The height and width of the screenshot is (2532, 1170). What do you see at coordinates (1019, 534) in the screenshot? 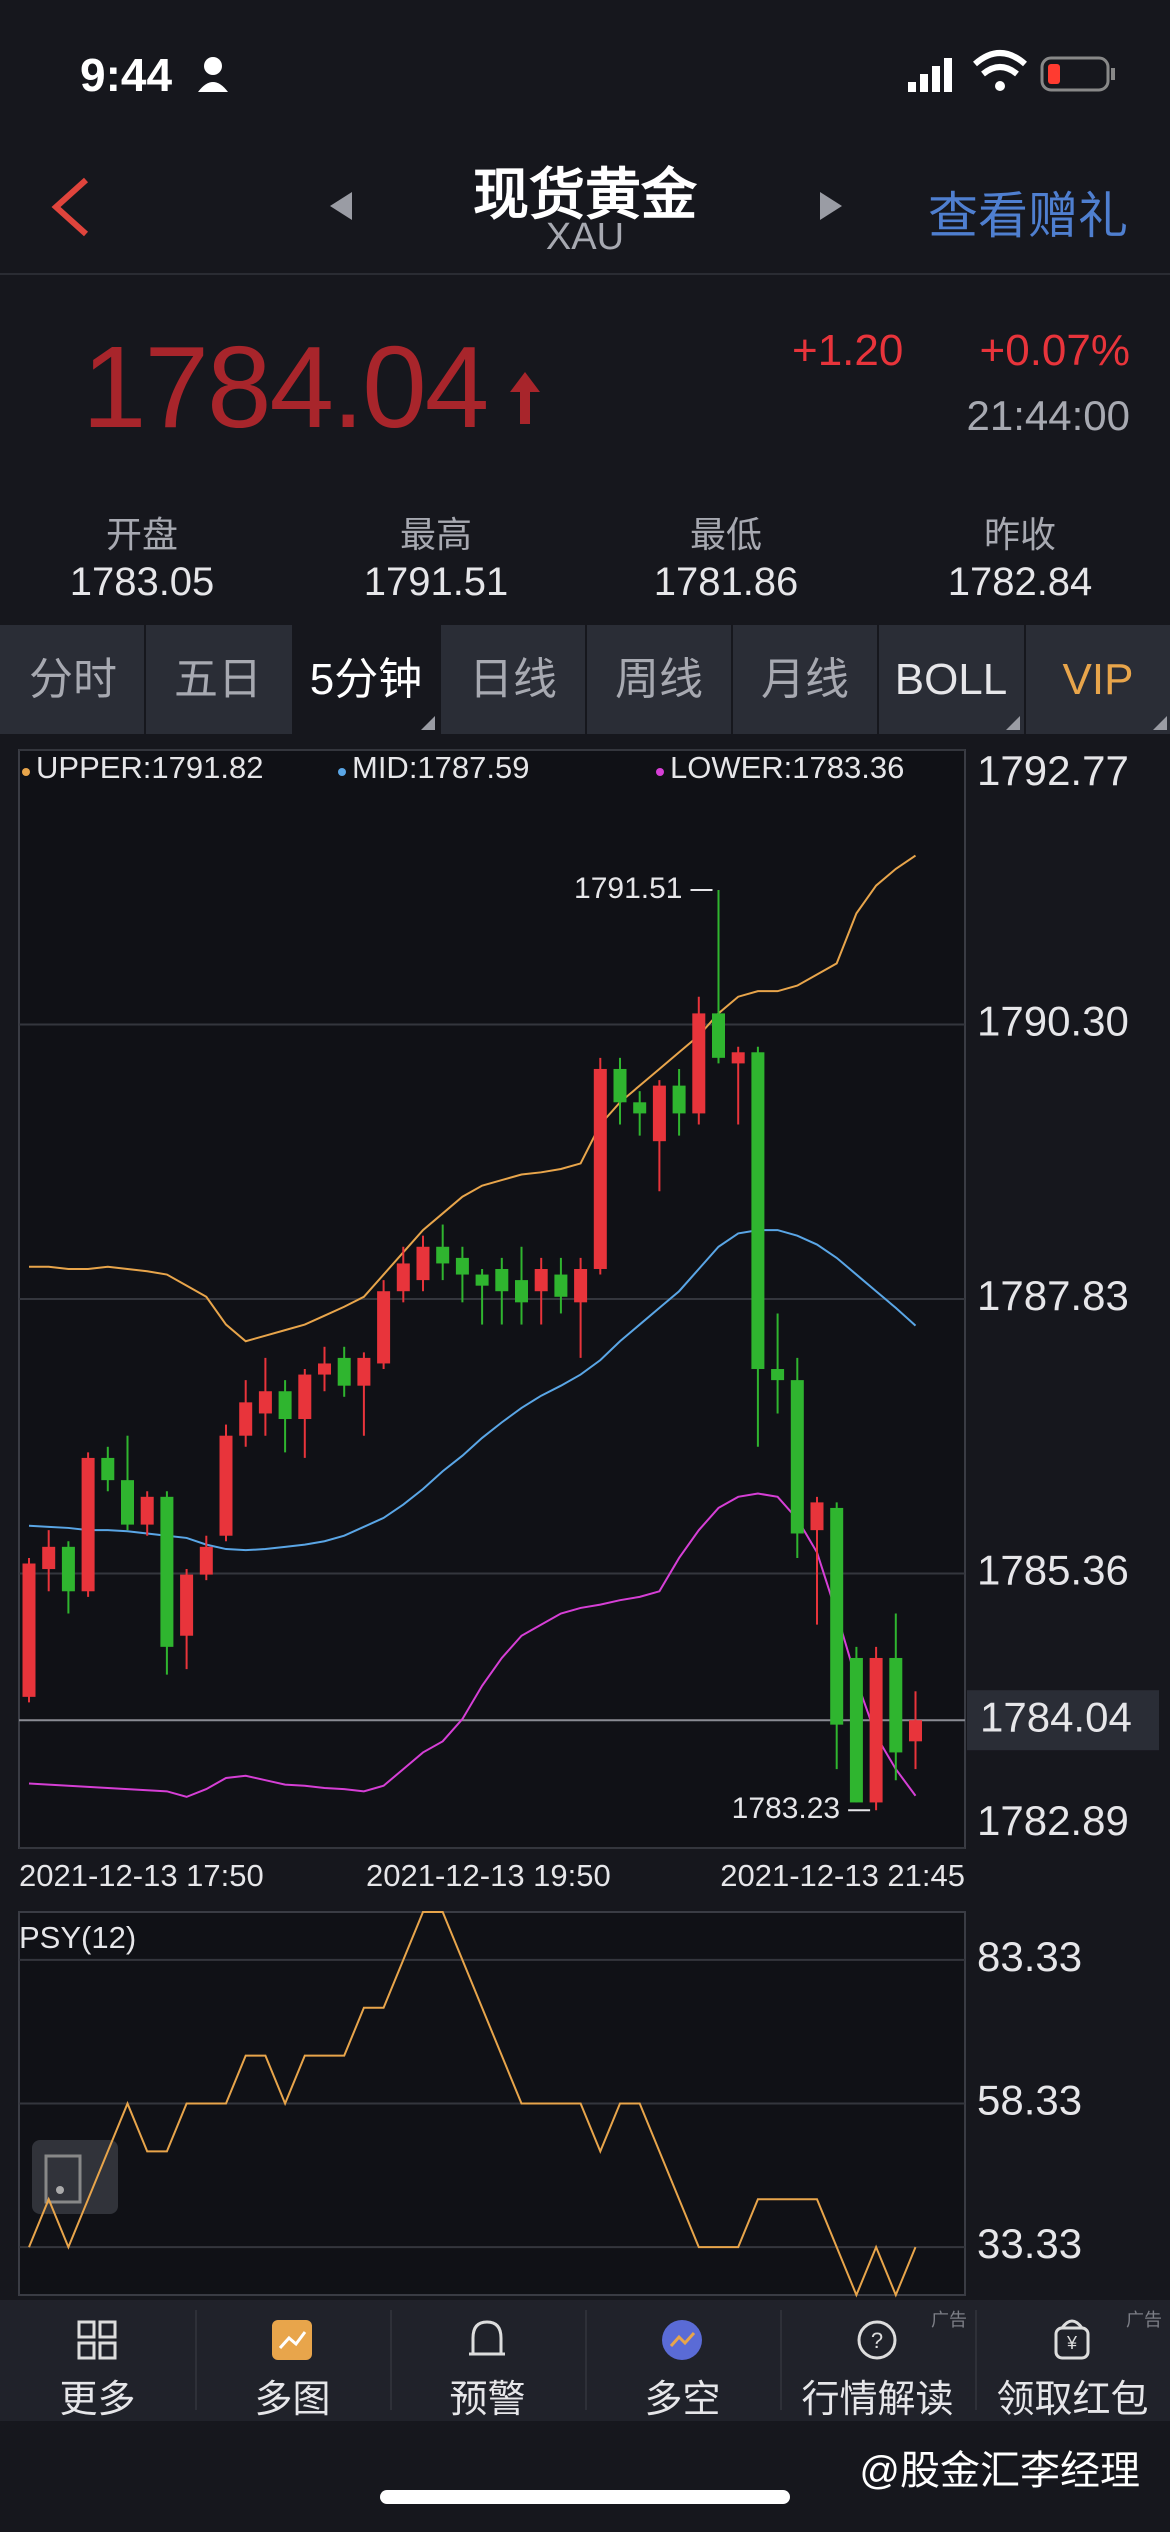
I see `stat-label: 昨收` at bounding box center [1019, 534].